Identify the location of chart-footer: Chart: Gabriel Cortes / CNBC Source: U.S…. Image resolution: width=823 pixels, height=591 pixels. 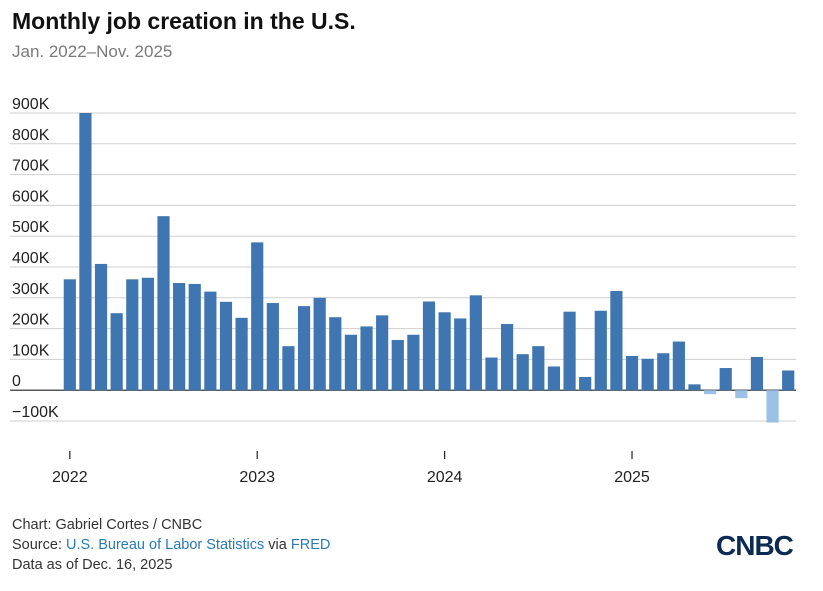
(171, 545).